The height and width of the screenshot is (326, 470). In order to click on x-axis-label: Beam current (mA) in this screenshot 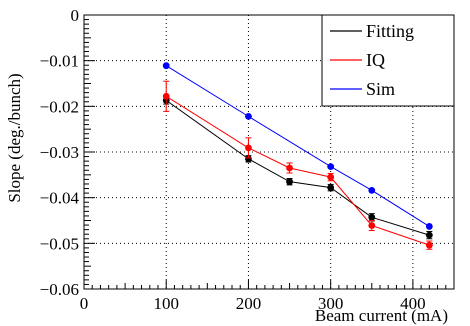, I will do `click(381, 315)`.